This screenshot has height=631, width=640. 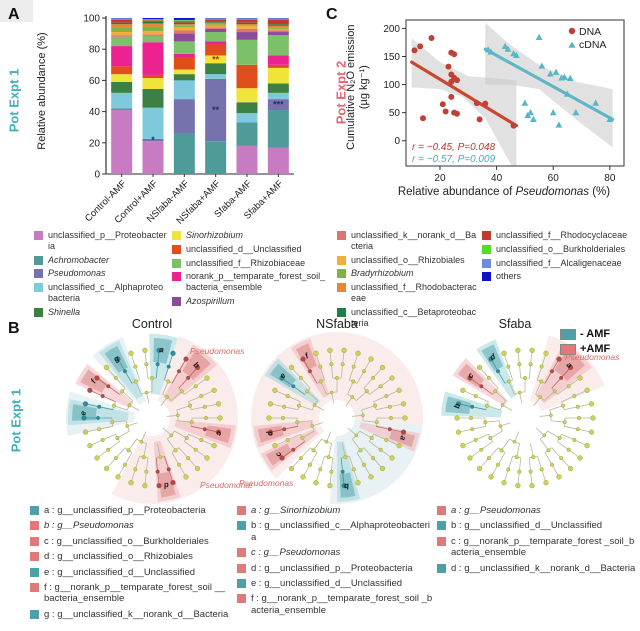 What do you see at coordinates (559, 276) in the screenshot?
I see `taxa-legend-item: others` at bounding box center [559, 276].